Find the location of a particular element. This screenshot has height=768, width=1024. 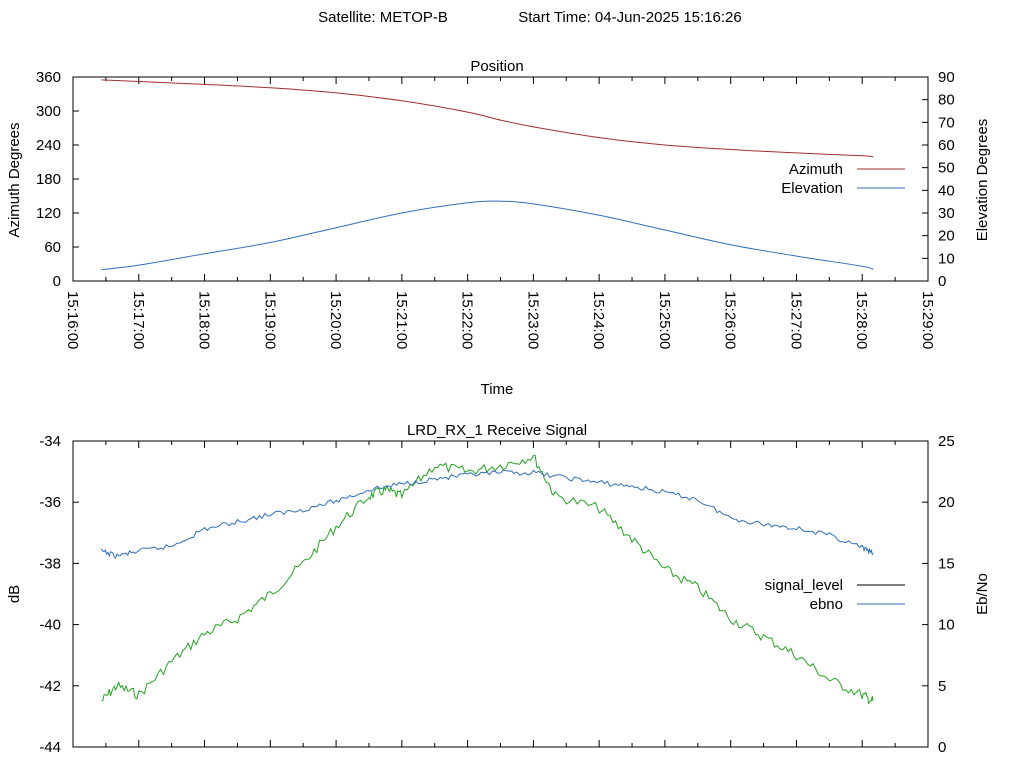

x-tick-label: 15:28:00 is located at coordinates (861, 320).